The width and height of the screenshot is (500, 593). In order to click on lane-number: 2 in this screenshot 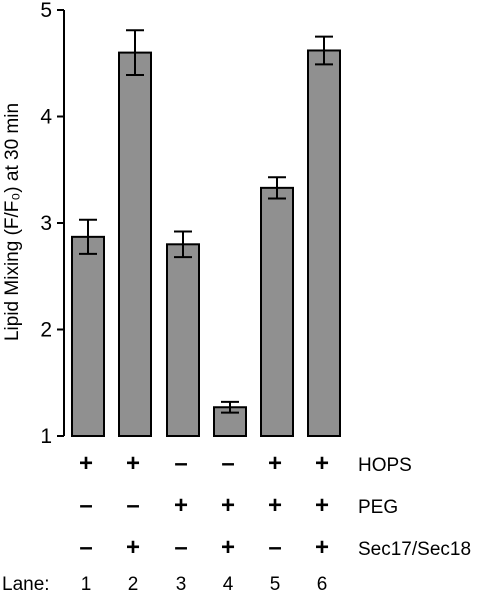, I will do `click(133, 583)`.